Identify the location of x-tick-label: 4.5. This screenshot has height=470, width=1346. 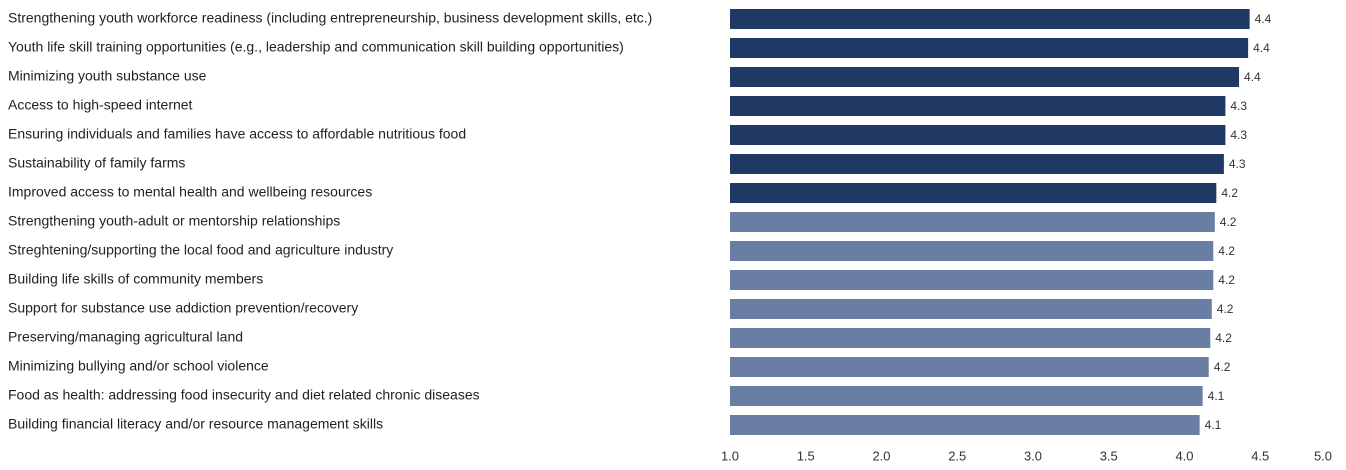
(1260, 455).